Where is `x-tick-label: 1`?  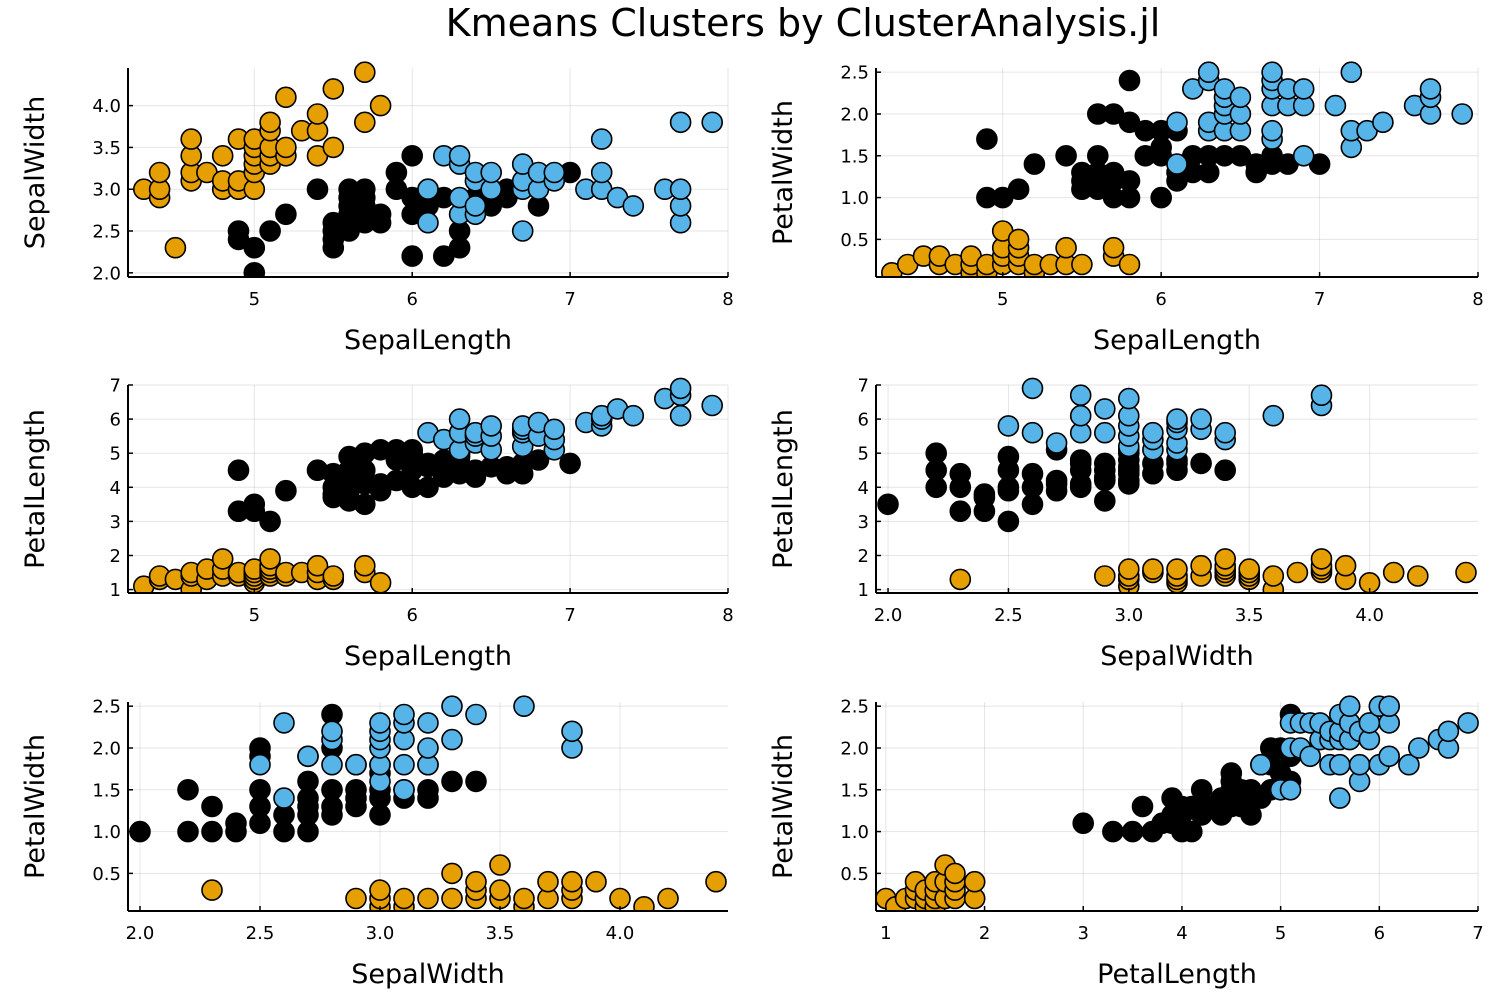 x-tick-label: 1 is located at coordinates (885, 933).